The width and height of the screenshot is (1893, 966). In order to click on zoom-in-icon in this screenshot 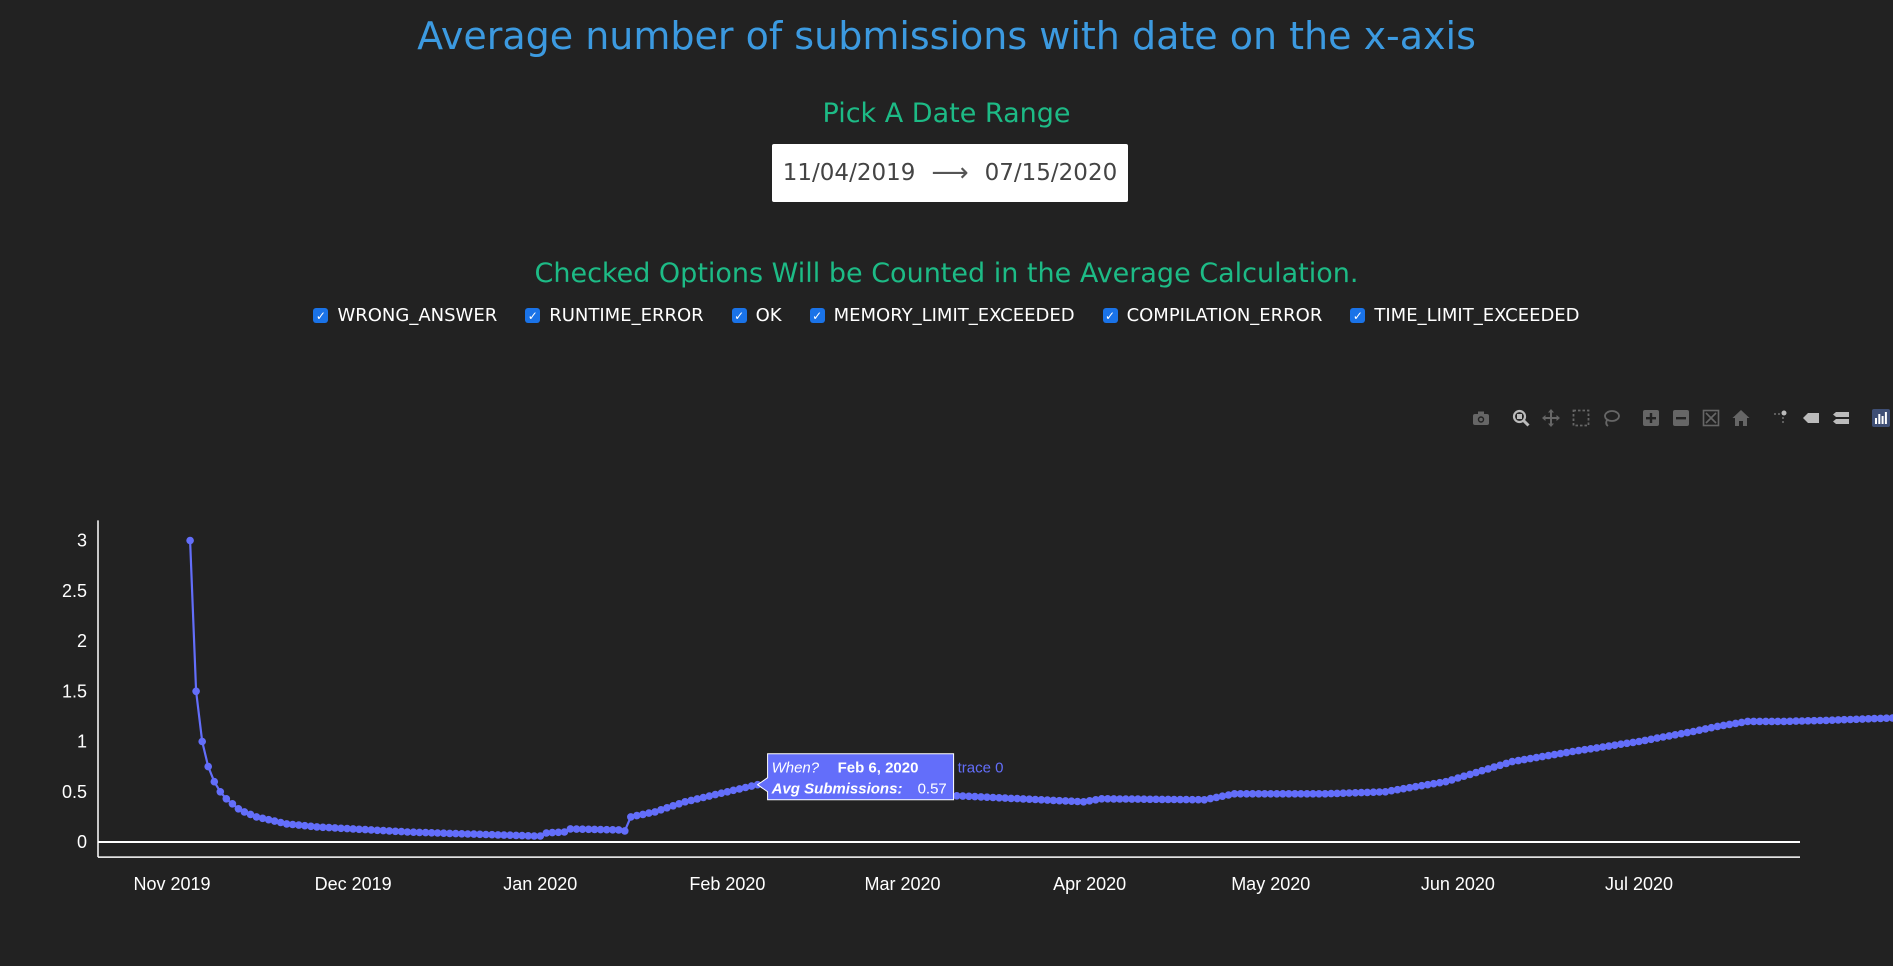, I will do `click(1651, 418)`.